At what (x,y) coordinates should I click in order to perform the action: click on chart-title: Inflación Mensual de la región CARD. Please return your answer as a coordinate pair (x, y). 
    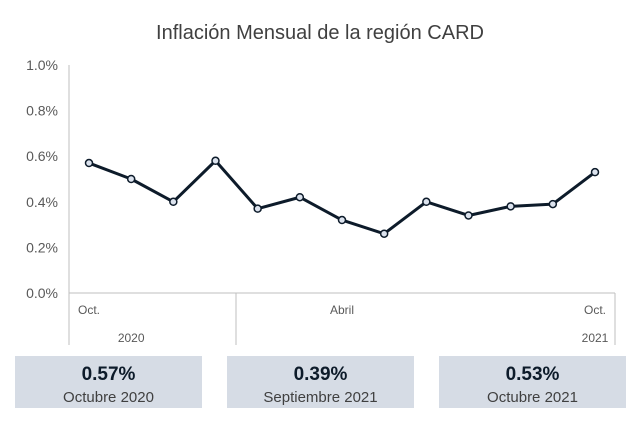
    Looking at the image, I should click on (320, 33).